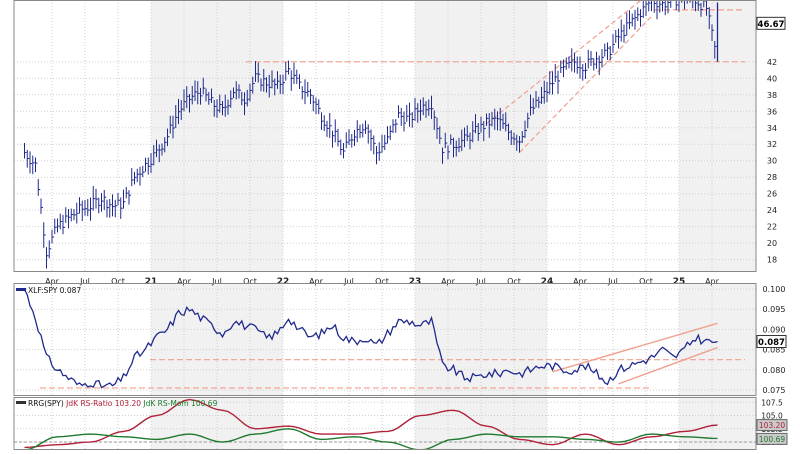 The image size is (800, 454). I want to click on ratio-last-value: 0.087, so click(771, 343).